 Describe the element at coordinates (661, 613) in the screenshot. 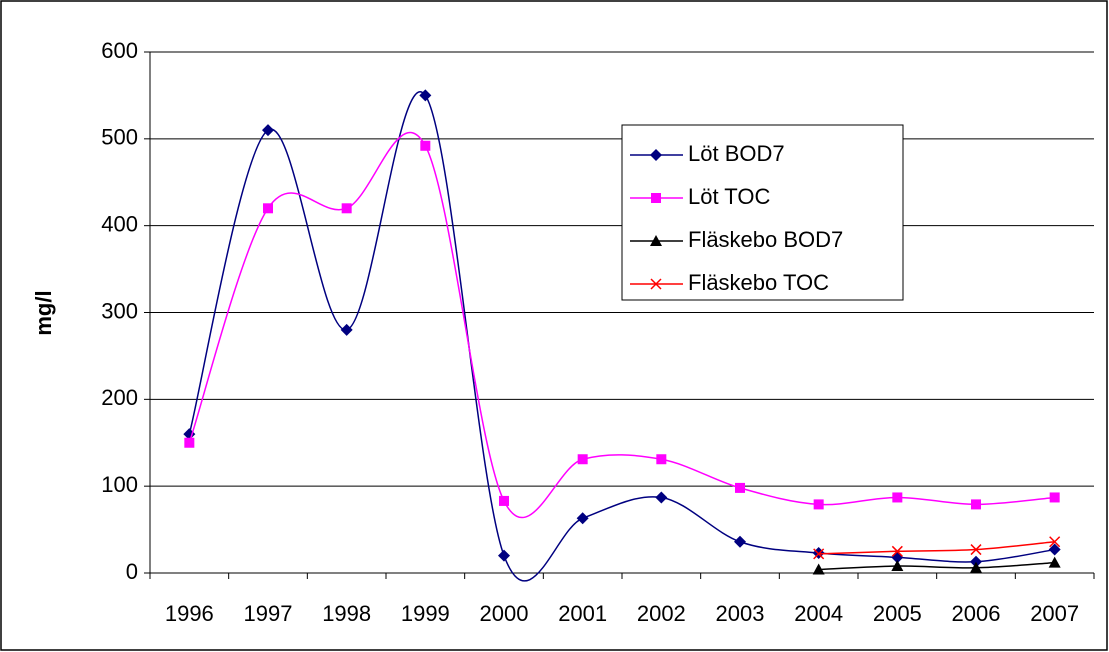

I see `x-tick-label: 2002` at that location.